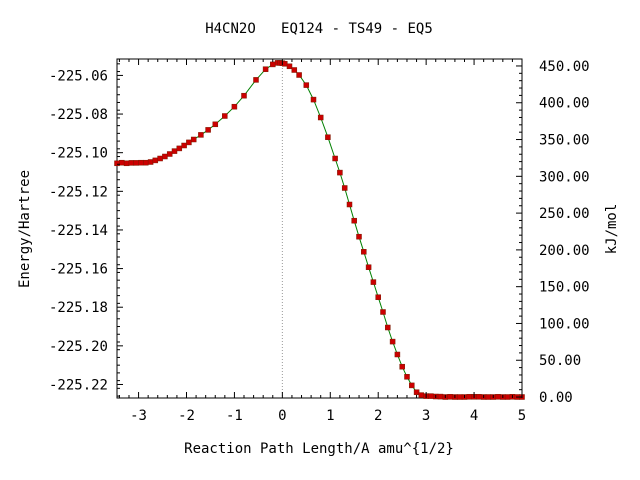 Image resolution: width=640 pixels, height=480 pixels. I want to click on y2-tick-label: 200.00, so click(564, 251).